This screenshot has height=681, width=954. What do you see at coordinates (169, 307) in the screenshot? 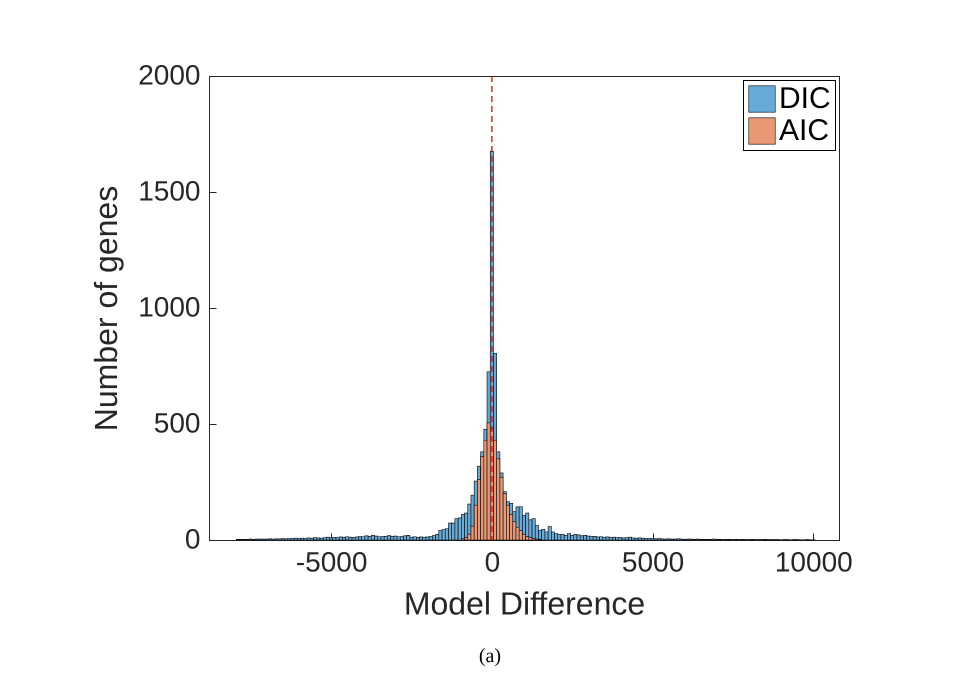
I see `y-tick-label: 1000` at bounding box center [169, 307].